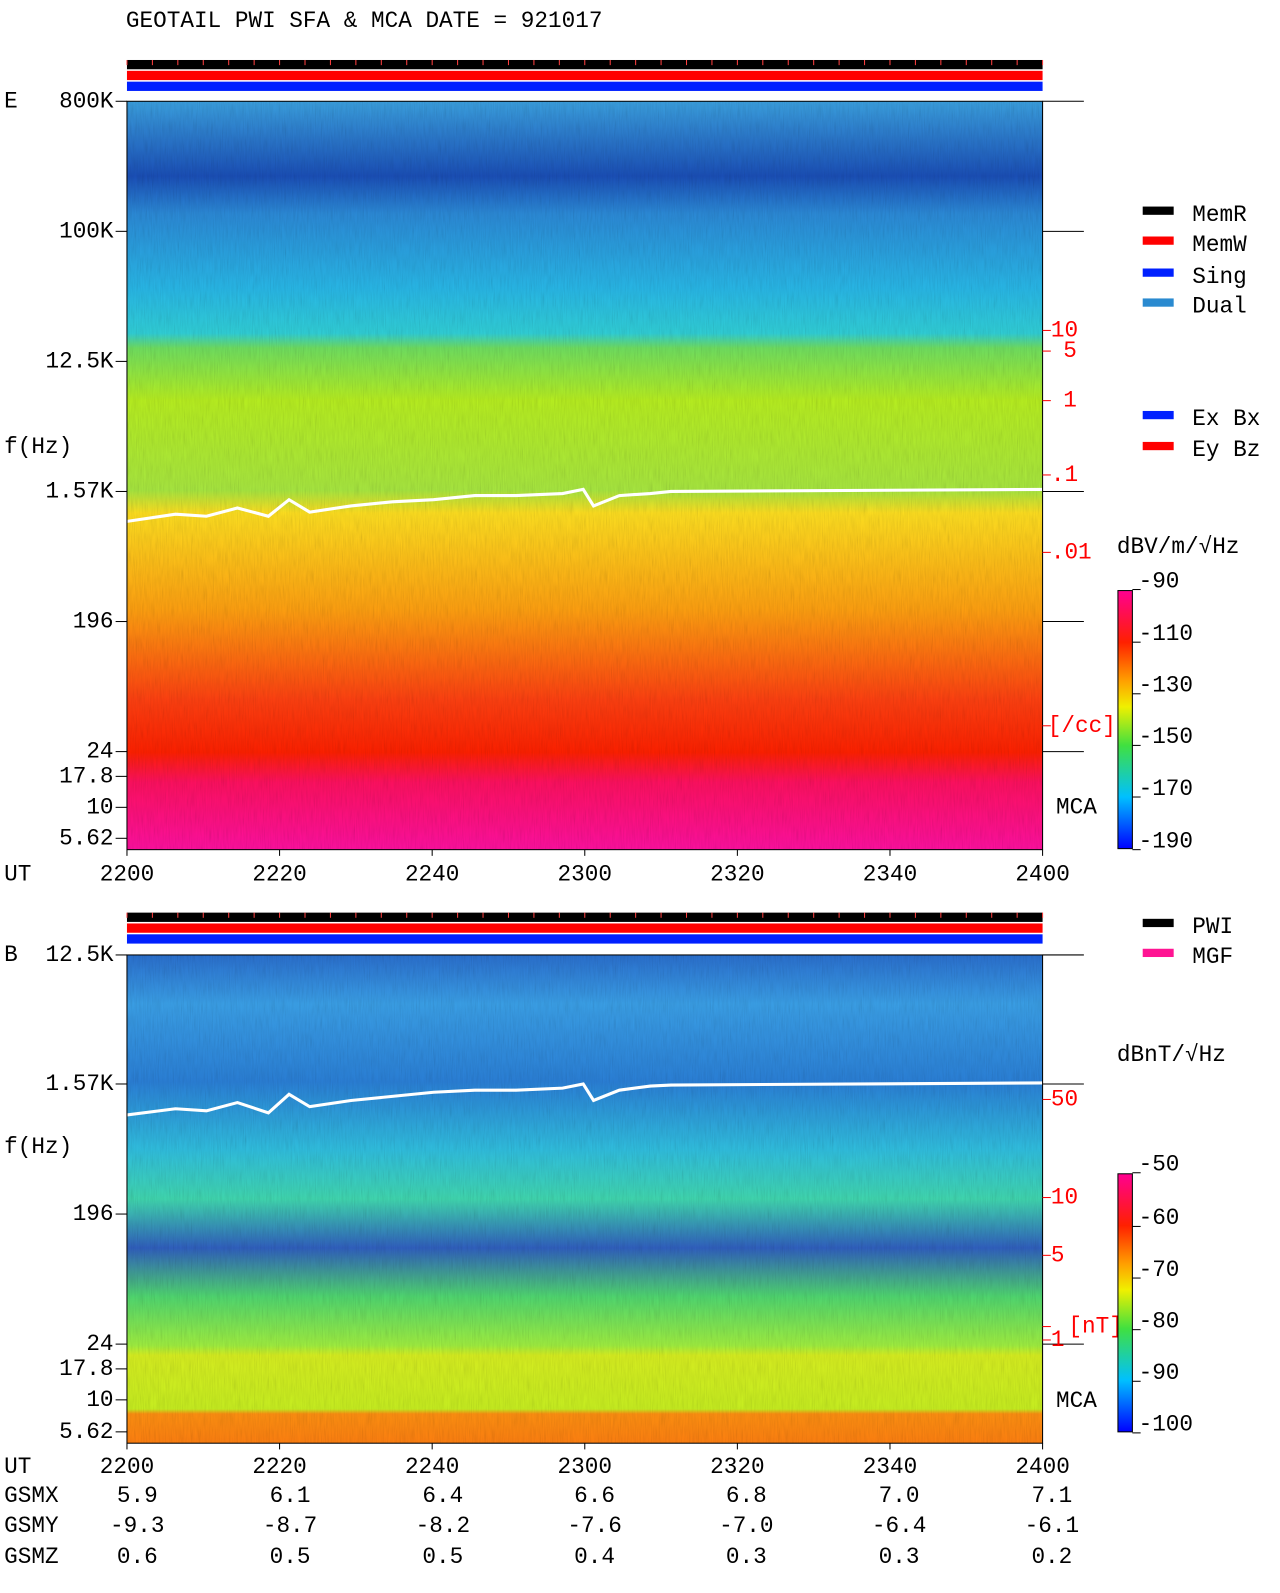 This screenshot has width=1280, height=1593. Describe the element at coordinates (1178, 547) in the screenshot. I see `colorbar-unit: dBV/m/√Hz` at that location.